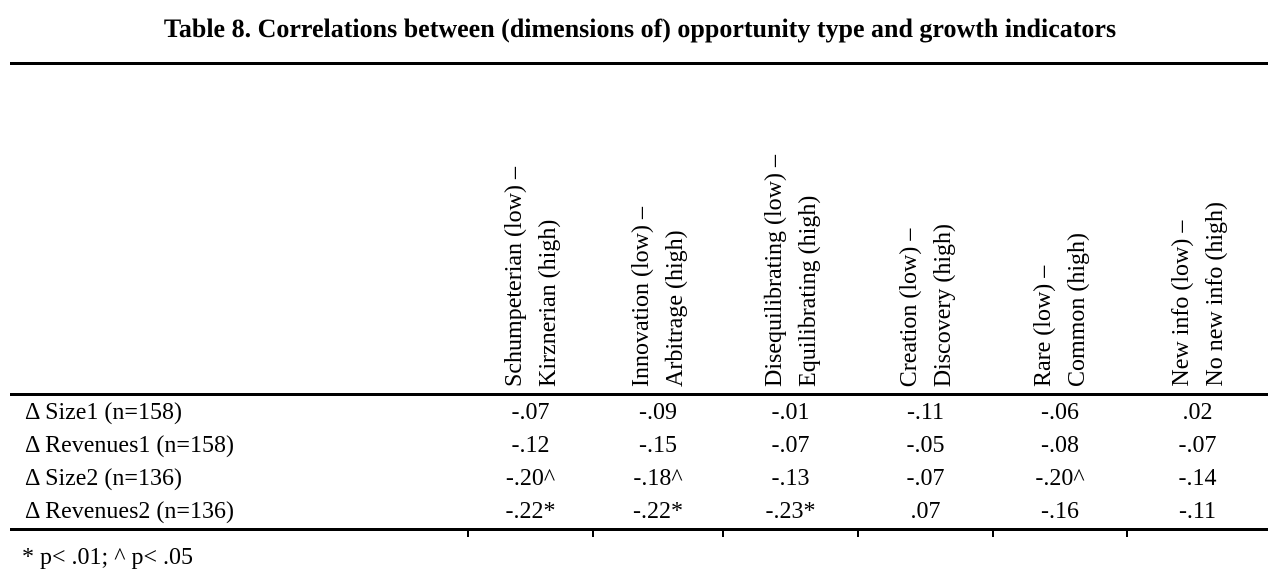  I want to click on cell-value: .07, so click(925, 511).